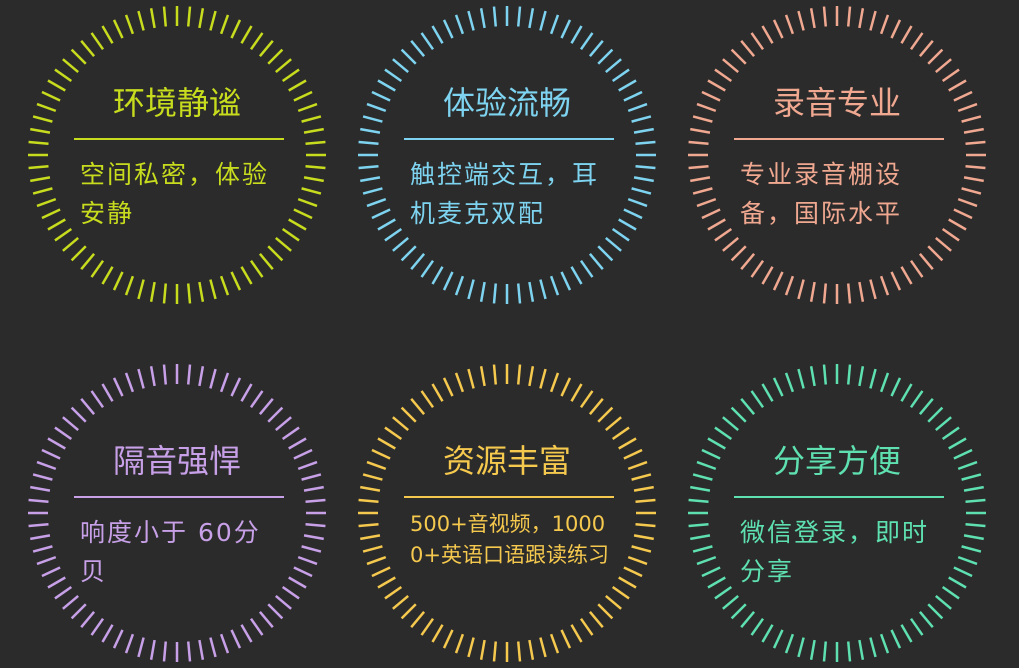 This screenshot has width=1019, height=668. Describe the element at coordinates (176, 103) in the screenshot. I see `badge-title: 环境静谧` at that location.